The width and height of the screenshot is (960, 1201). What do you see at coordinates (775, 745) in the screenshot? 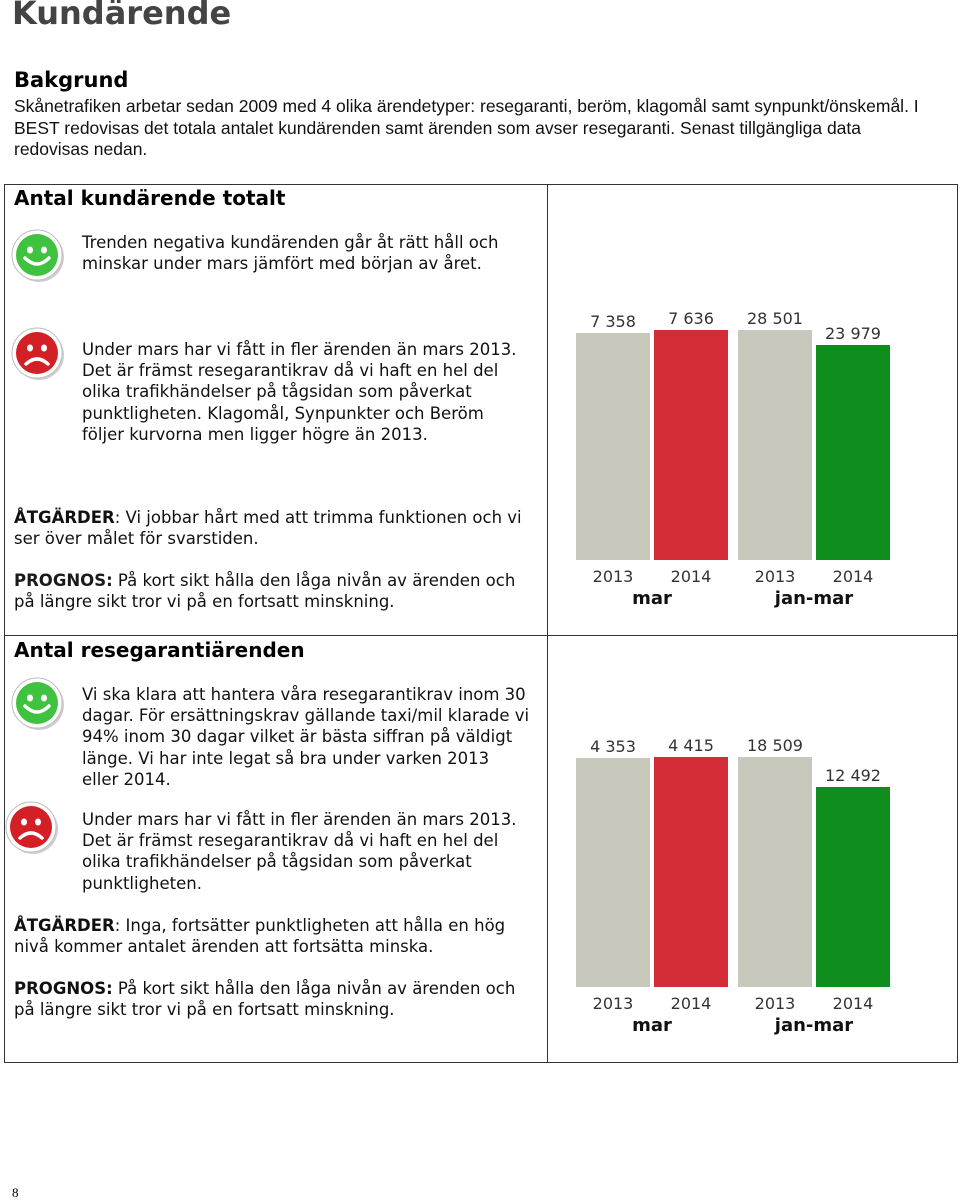
I see `bar-value-label: 18 509` at bounding box center [775, 745].